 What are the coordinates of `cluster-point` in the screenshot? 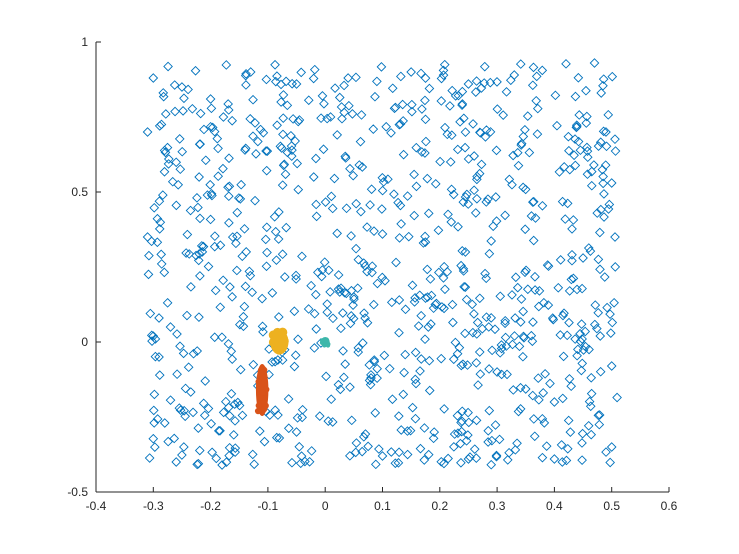 It's located at (265, 405).